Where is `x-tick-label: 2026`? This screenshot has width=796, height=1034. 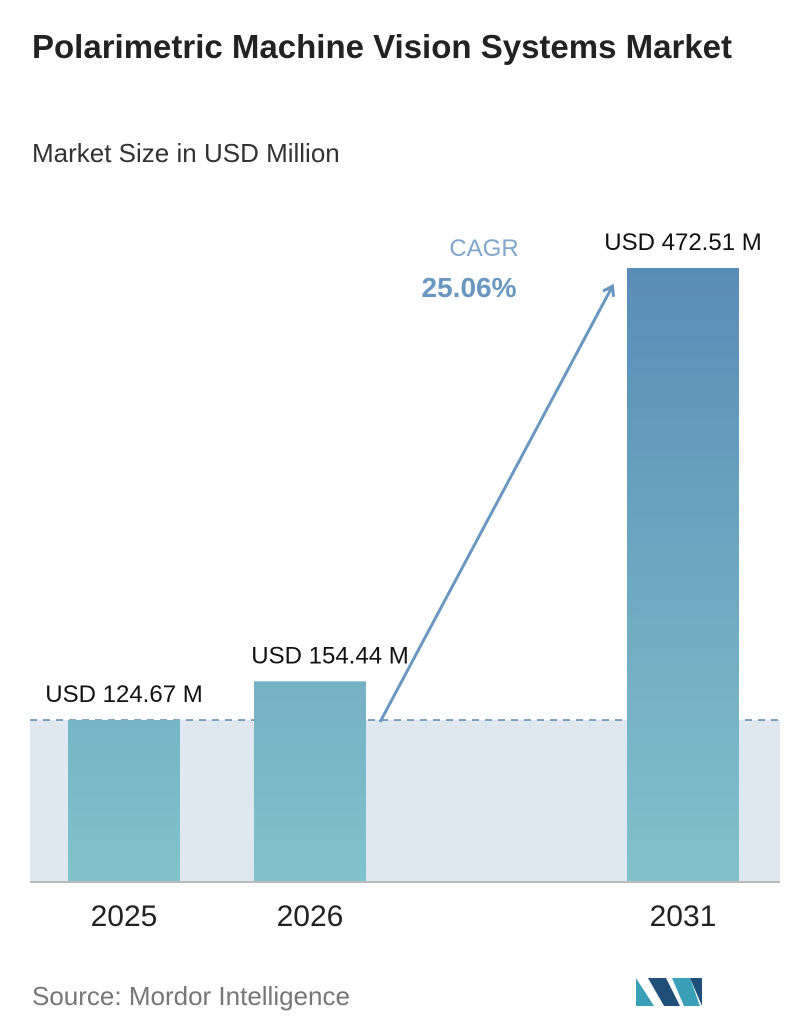 x-tick-label: 2026 is located at coordinates (310, 916).